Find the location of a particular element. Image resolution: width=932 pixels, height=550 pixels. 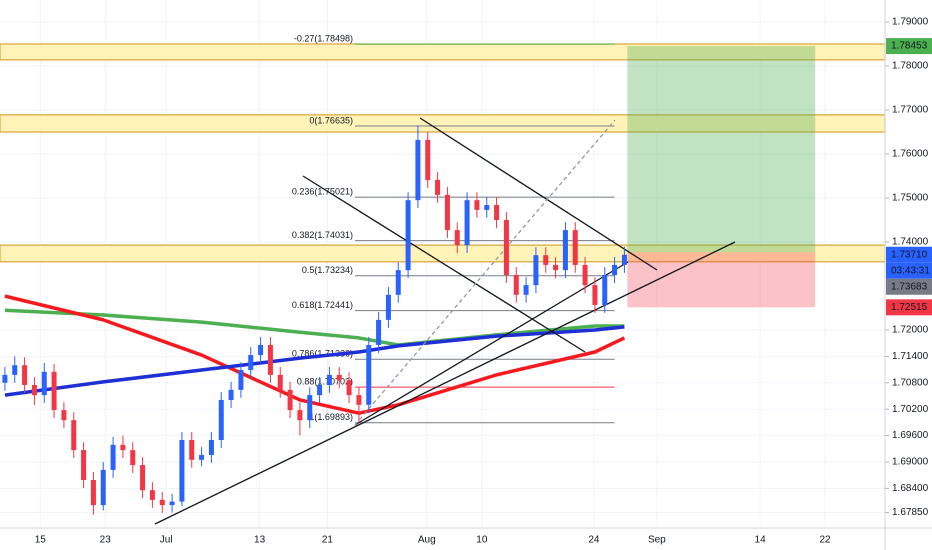

price-badge-label: 1.73710 is located at coordinates (909, 254).